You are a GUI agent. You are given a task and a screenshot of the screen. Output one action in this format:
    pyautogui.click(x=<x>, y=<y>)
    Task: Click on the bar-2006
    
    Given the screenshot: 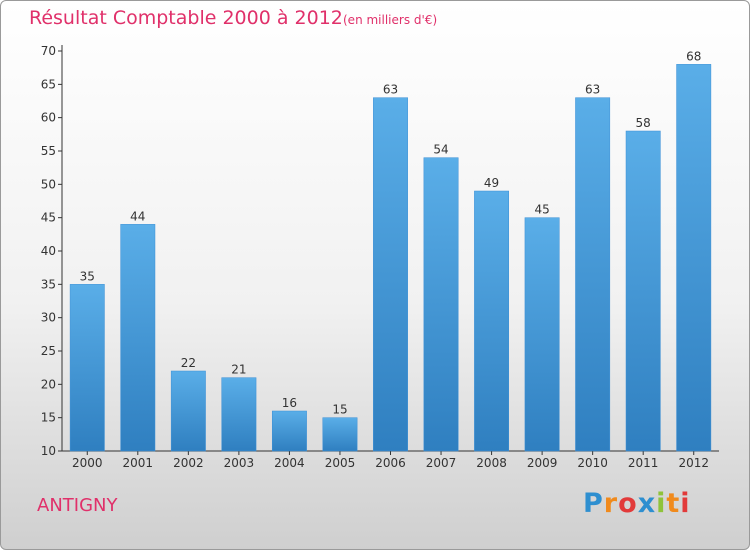 What is the action you would take?
    pyautogui.click(x=390, y=274)
    